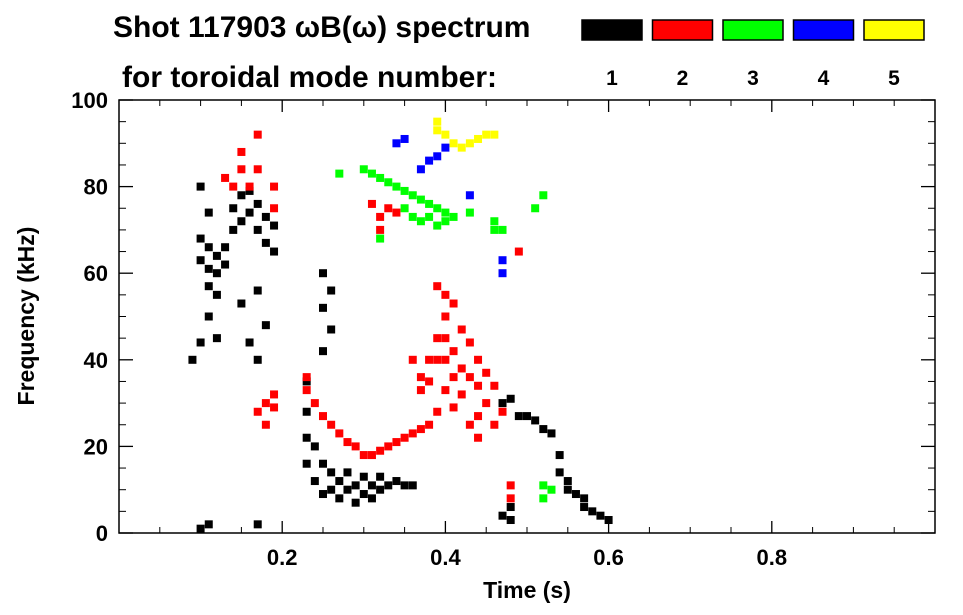 The width and height of the screenshot is (963, 615). I want to click on legend-label-mode-4: 4, so click(824, 78).